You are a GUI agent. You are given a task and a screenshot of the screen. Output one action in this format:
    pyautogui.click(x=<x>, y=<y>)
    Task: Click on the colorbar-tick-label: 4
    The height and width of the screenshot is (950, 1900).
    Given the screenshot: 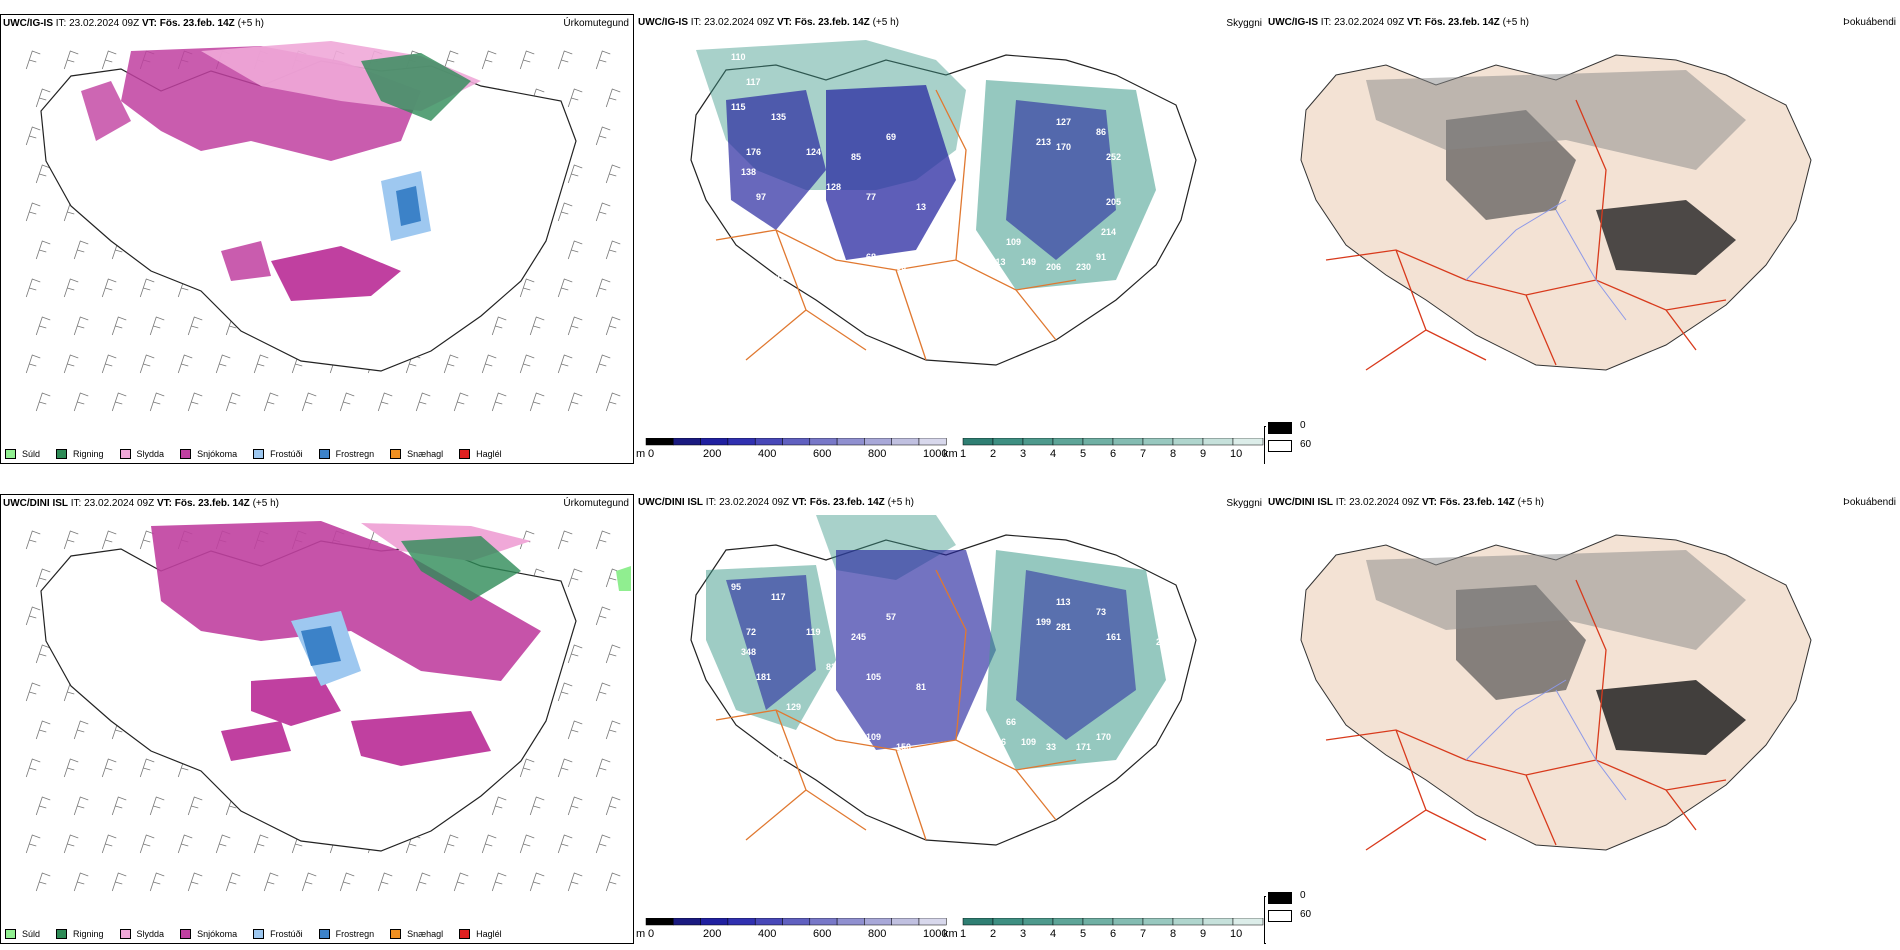 What is the action you would take?
    pyautogui.click(x=1053, y=454)
    